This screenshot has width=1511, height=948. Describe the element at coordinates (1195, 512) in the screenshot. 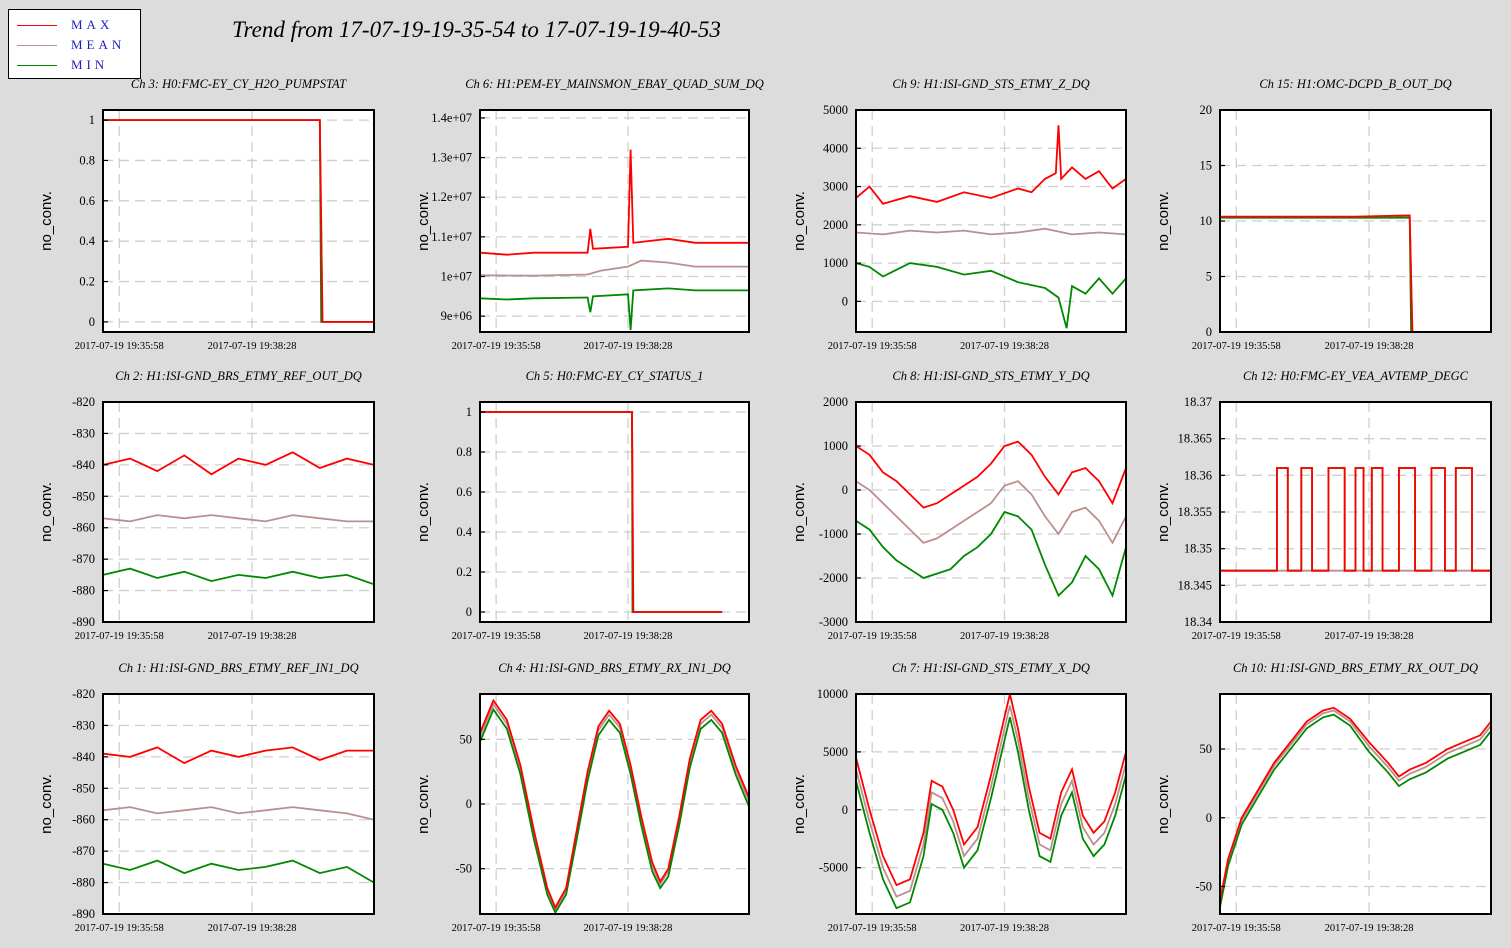

I see `y-tick-label: 18.355` at that location.